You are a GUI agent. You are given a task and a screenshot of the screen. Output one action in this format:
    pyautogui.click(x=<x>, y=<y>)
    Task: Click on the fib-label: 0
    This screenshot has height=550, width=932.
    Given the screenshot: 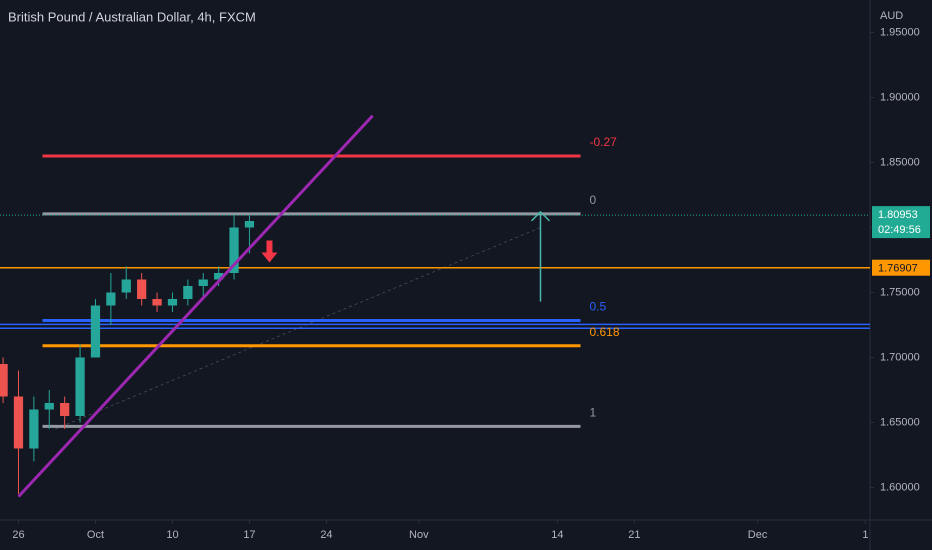 What is the action you would take?
    pyautogui.click(x=593, y=200)
    